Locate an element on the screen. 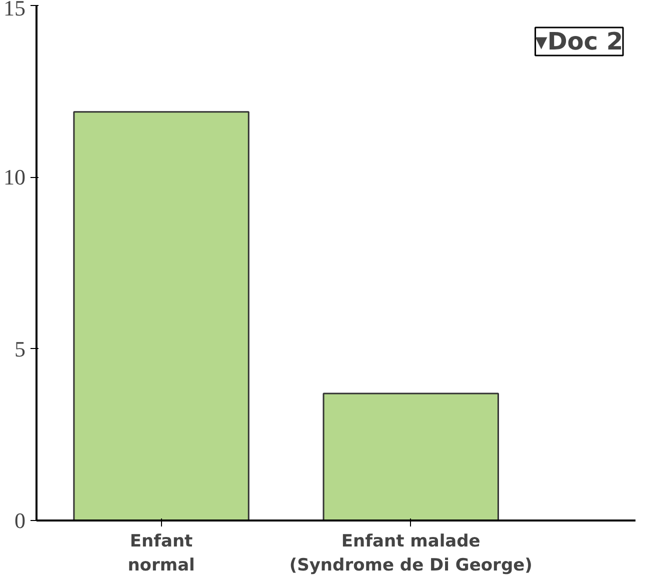  y-tick-label: 5 is located at coordinates (20, 349).